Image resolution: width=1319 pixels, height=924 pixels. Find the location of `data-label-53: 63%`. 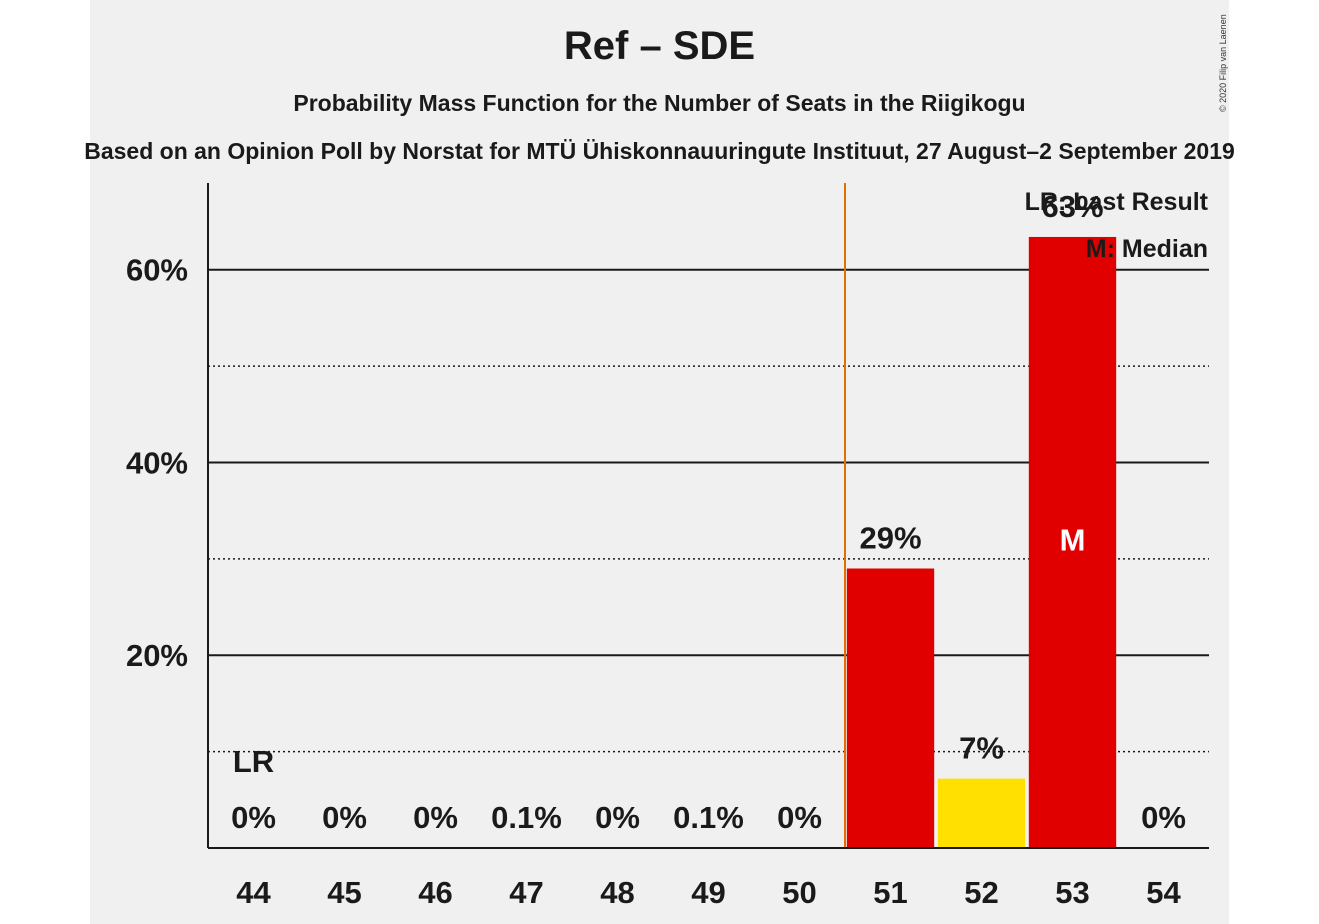

data-label-53: 63% is located at coordinates (1072, 206).